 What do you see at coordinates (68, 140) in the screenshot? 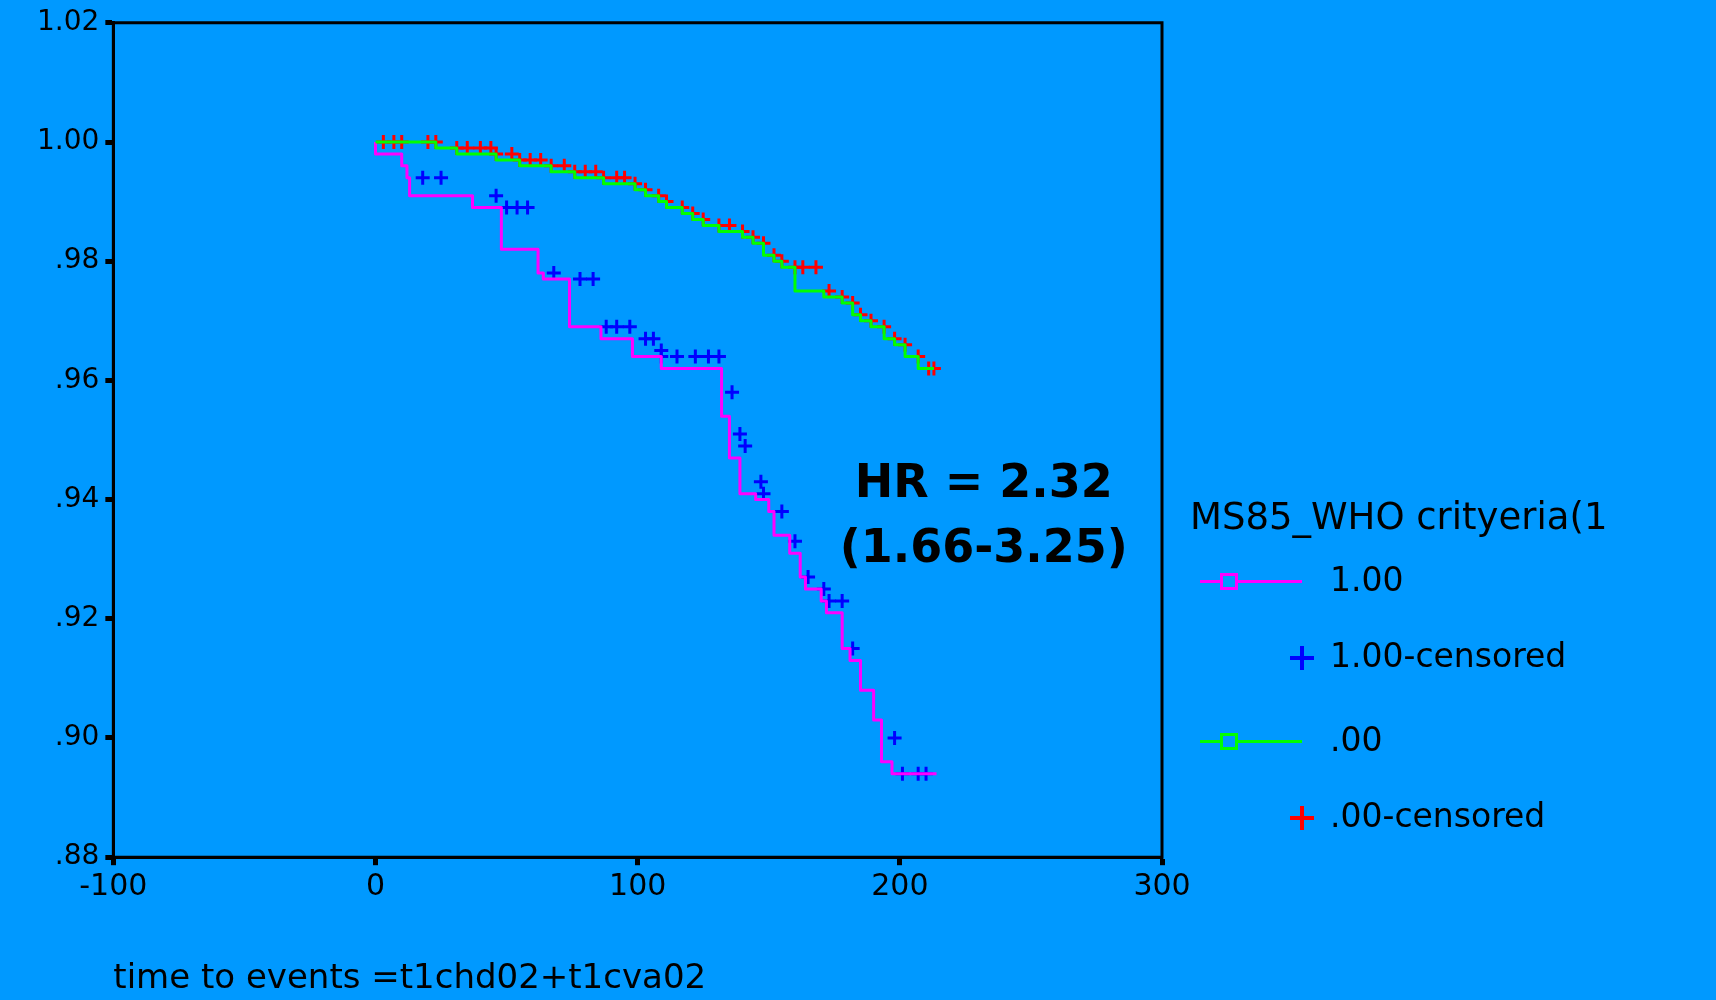
I see `y-tick-label: 1.00` at bounding box center [68, 140].